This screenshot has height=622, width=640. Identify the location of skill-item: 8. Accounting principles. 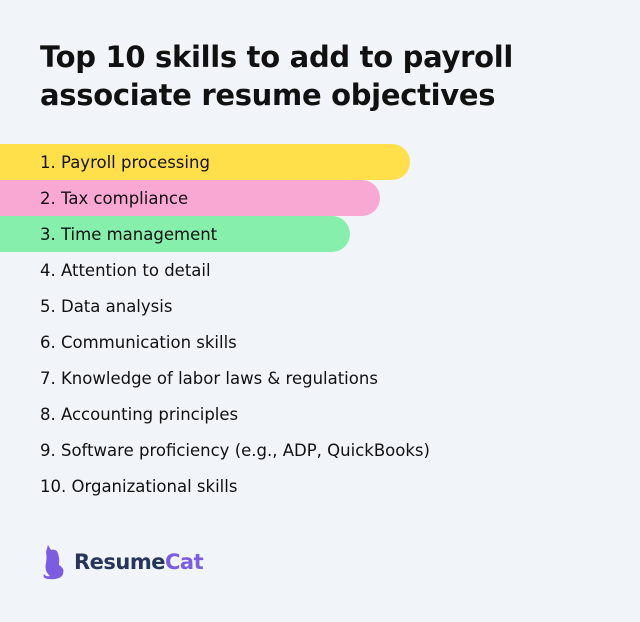
(119, 414).